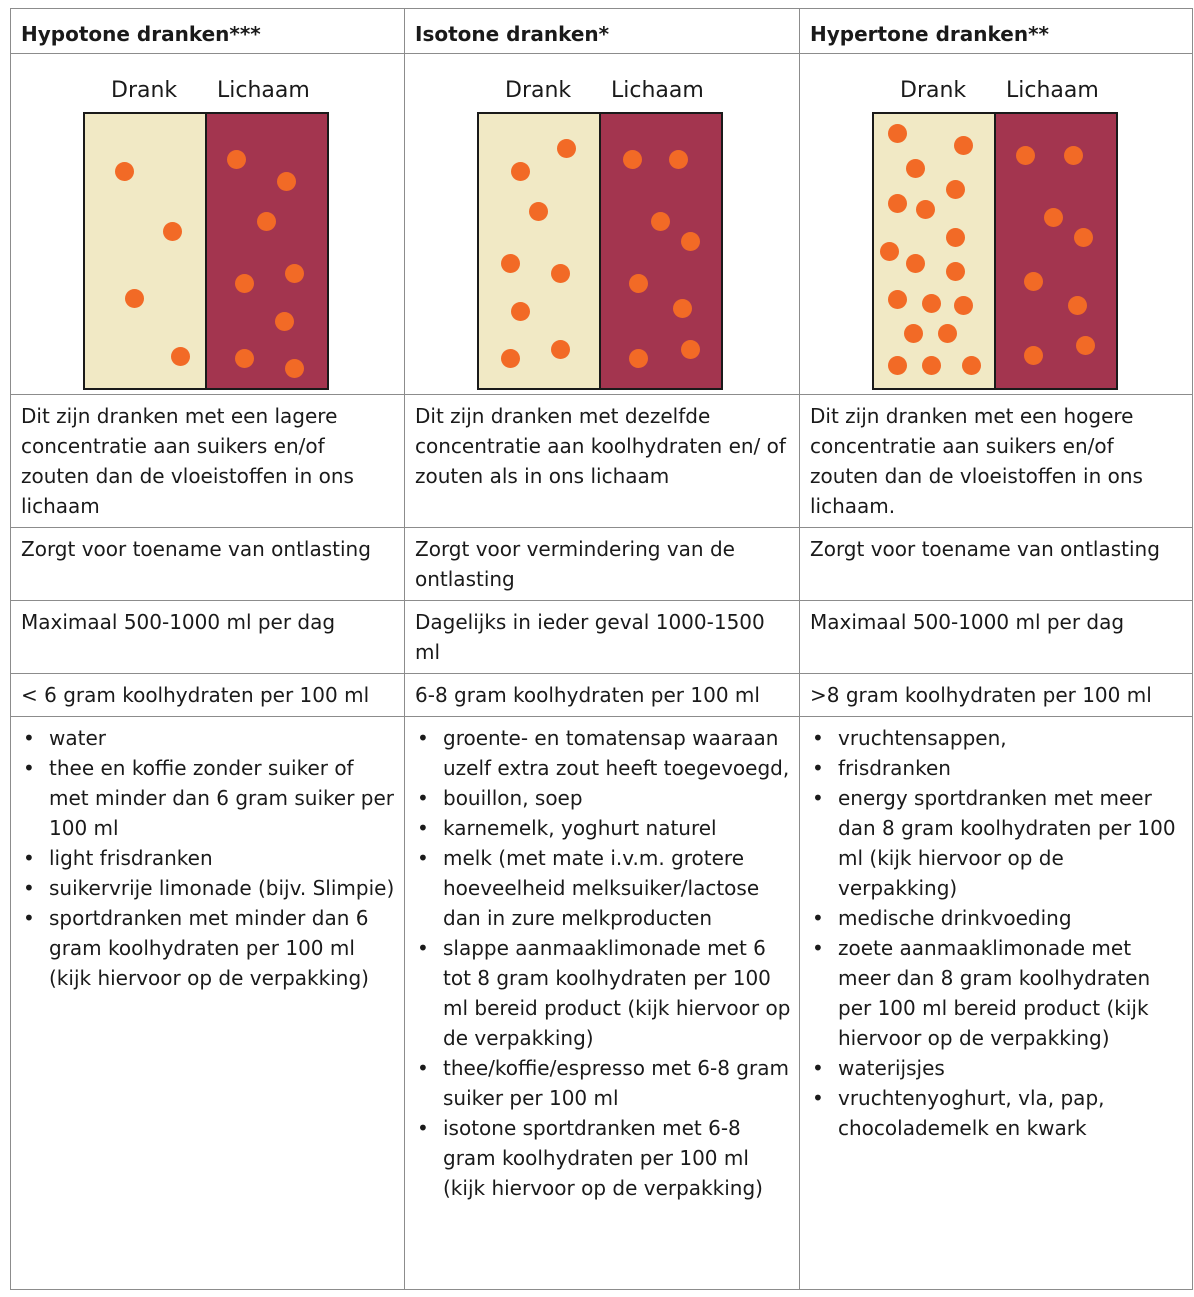 Image resolution: width=1194 pixels, height=1297 pixels. I want to click on amount-isotone: Dagelijks in ieder geval 1000-1500 ml, so click(602, 637).